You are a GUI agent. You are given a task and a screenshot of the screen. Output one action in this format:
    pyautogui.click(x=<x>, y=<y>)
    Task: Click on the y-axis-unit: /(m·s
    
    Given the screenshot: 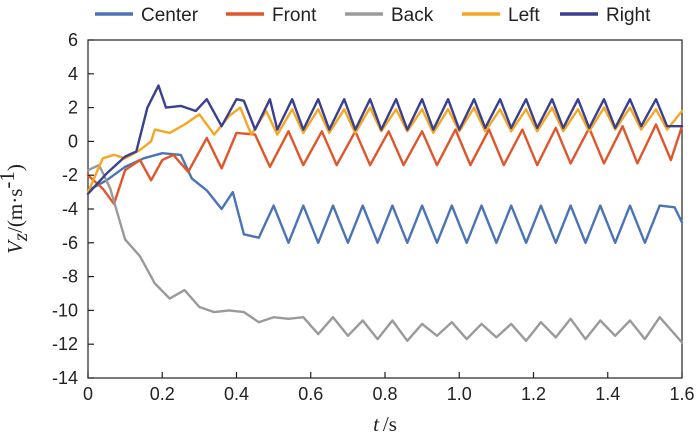 What is the action you would take?
    pyautogui.click(x=15, y=211)
    